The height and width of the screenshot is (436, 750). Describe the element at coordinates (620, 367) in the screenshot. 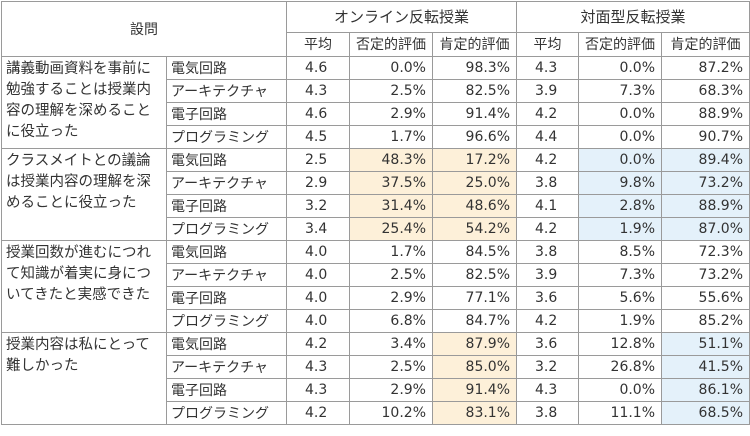

I see `face-neg-cell: 26.8%` at that location.